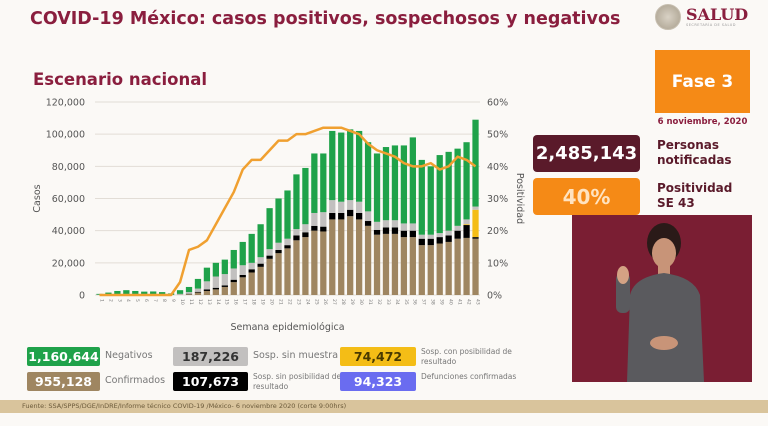 The height and width of the screenshot is (426, 768). Describe the element at coordinates (65, 103) in the screenshot. I see `y-tick-label: 120,000` at that location.